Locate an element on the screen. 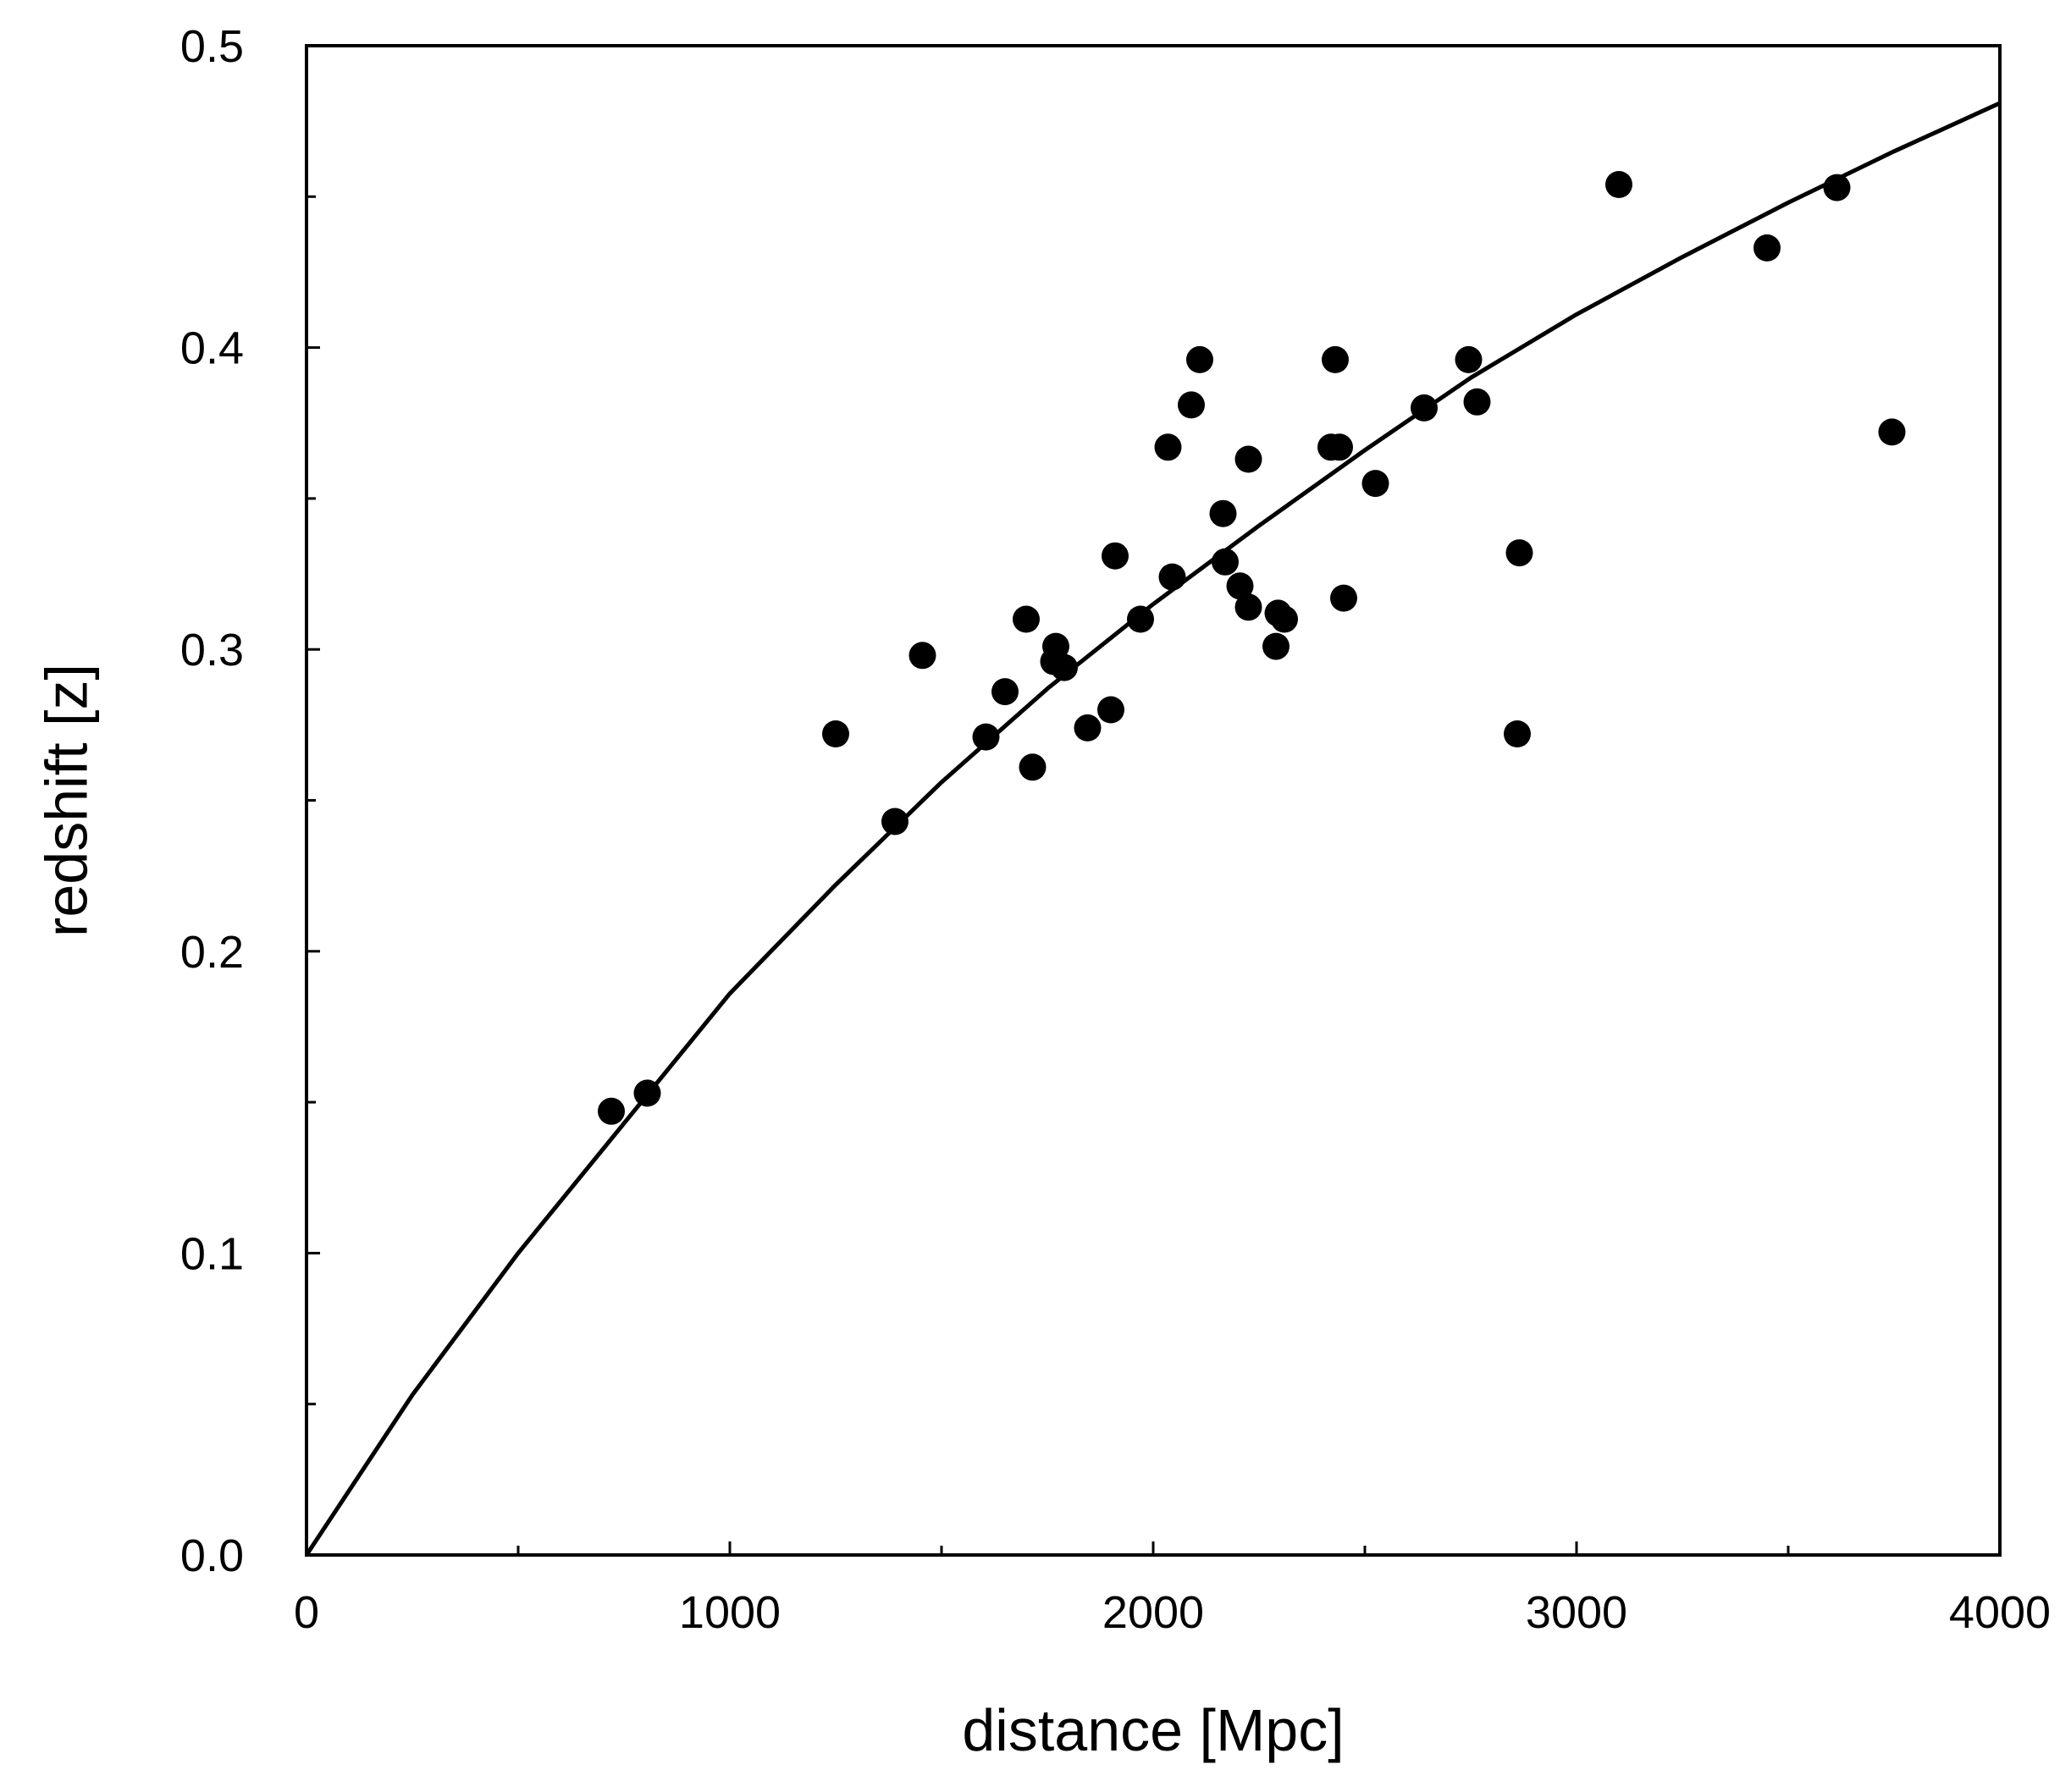 This screenshot has height=1792, width=2071. x-tick-label: 0 is located at coordinates (306, 1613).